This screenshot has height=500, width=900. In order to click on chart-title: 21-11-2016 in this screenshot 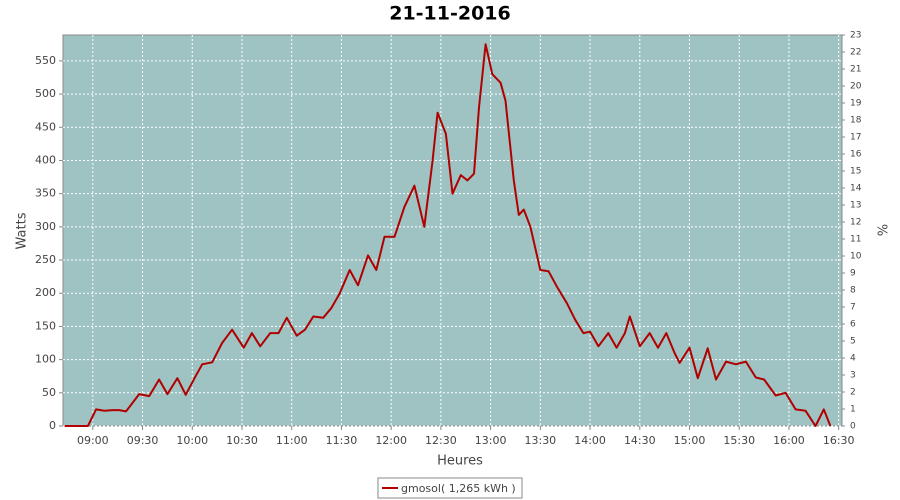, I will do `click(450, 14)`.